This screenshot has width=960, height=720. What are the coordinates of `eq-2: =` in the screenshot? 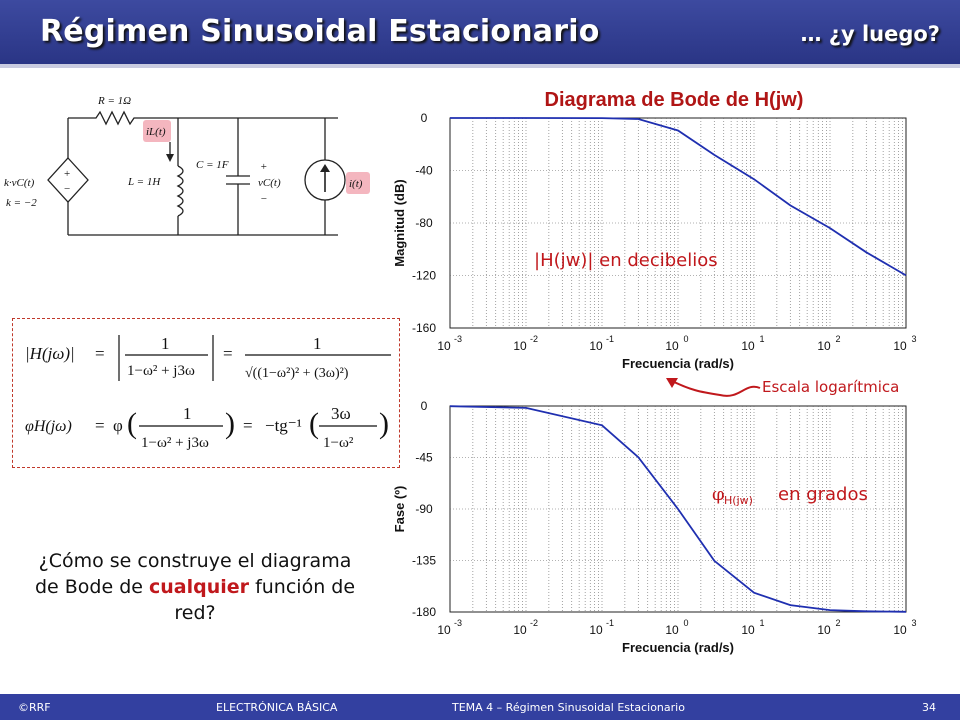 It's located at (228, 353).